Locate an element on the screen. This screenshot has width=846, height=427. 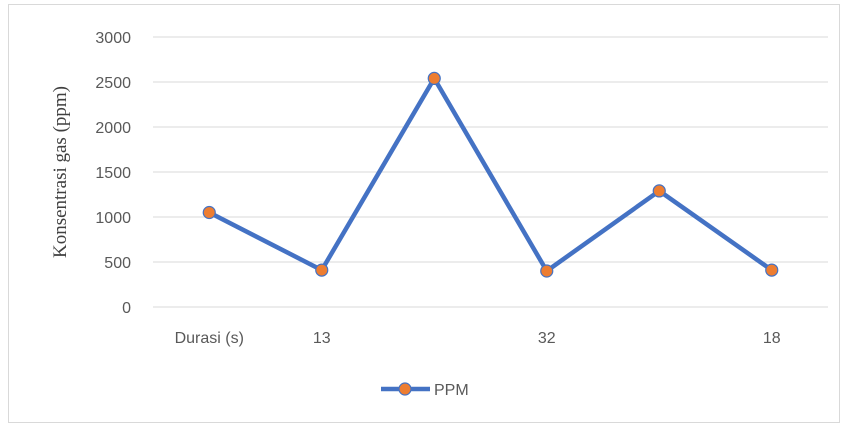
y-tick-label: 1500 is located at coordinates (113, 173).